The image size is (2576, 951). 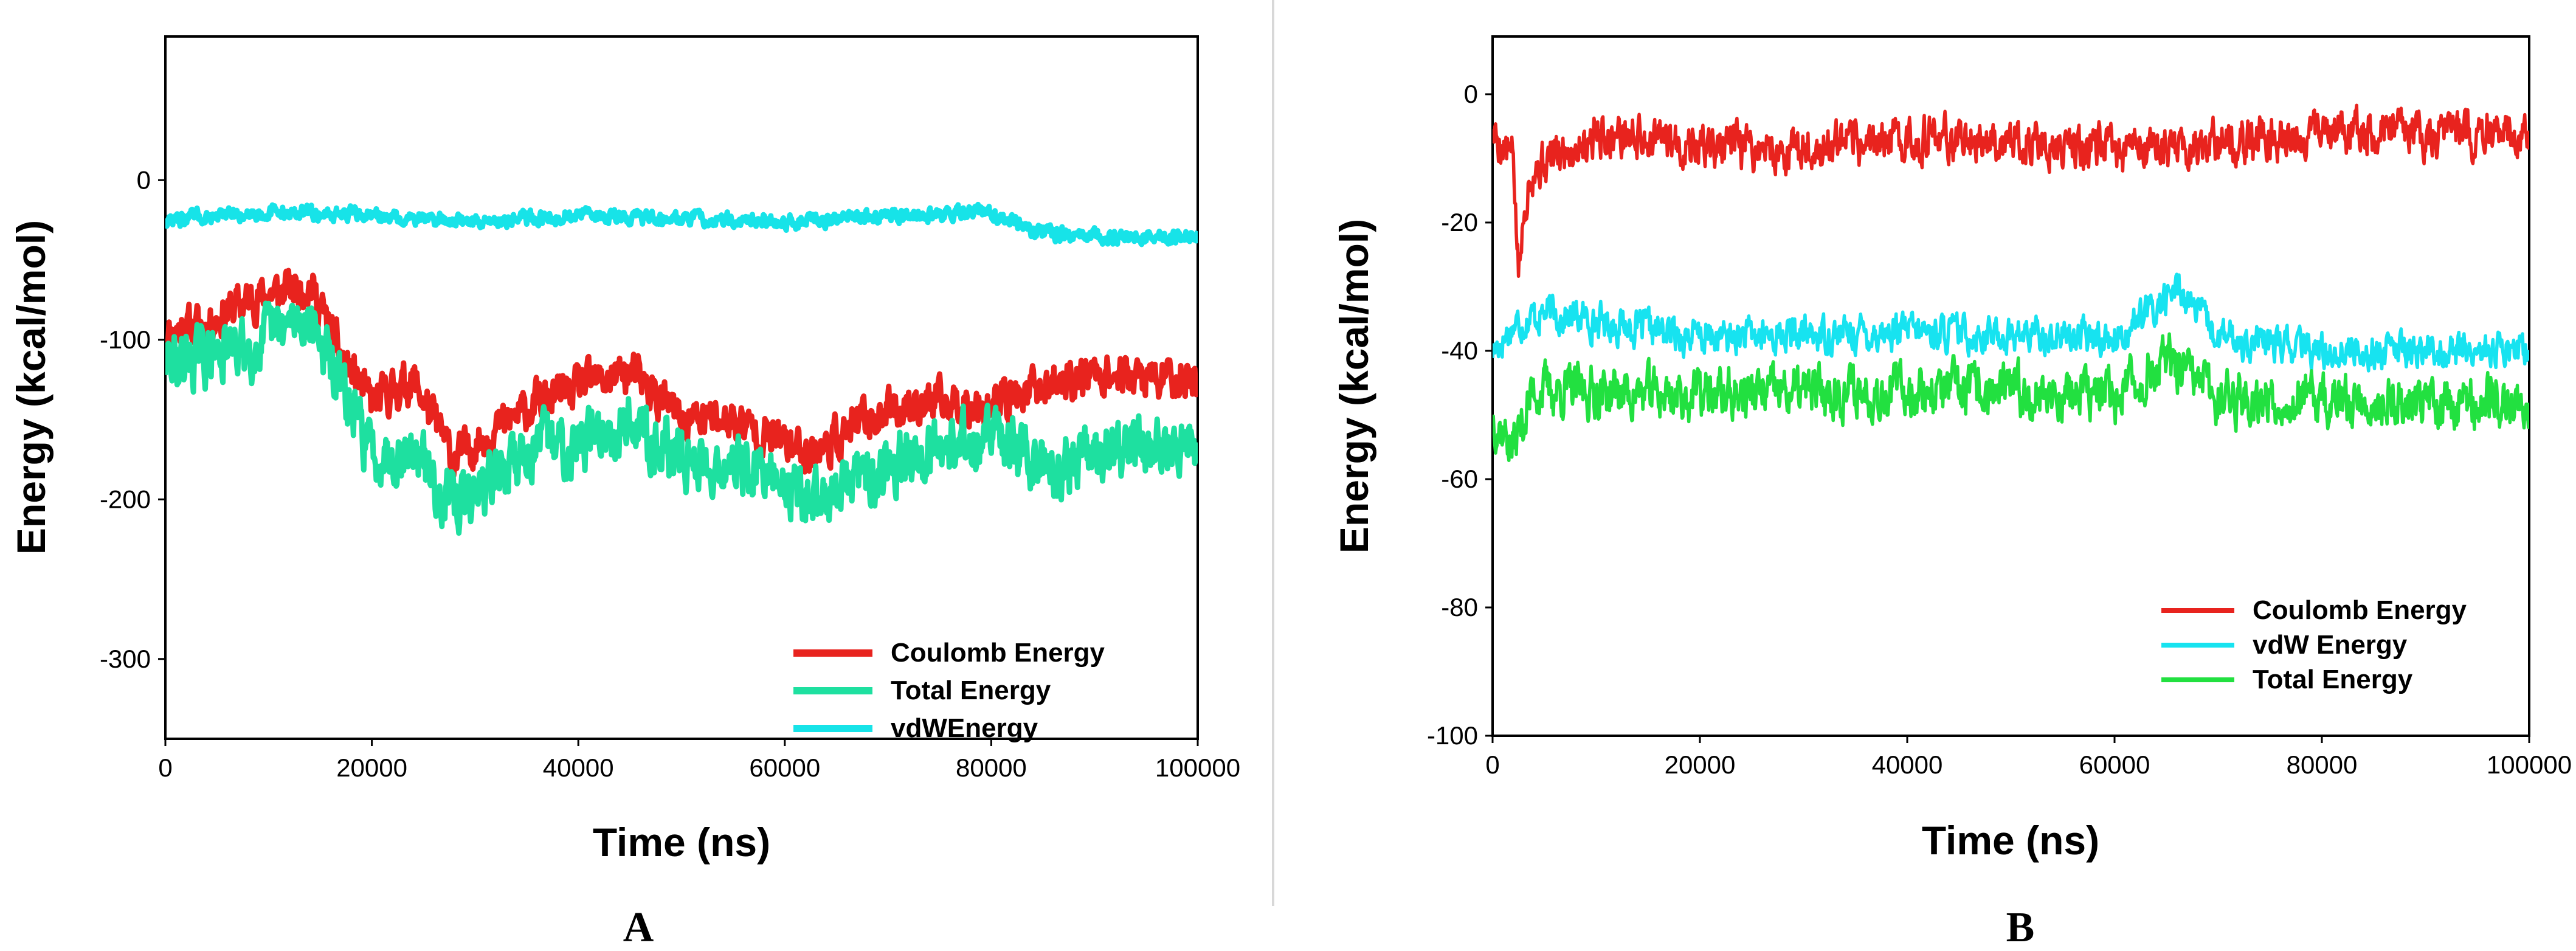 I want to click on legend: Coulomb Energy Total Energy vdWEnergy, so click(x=949, y=690).